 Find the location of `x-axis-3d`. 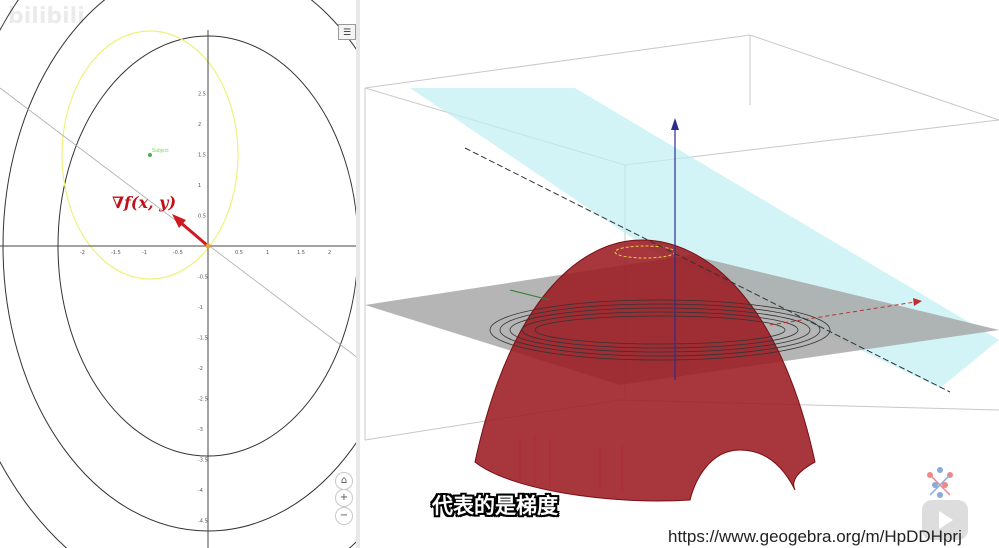

x-axis-3d is located at coordinates (842, 313).